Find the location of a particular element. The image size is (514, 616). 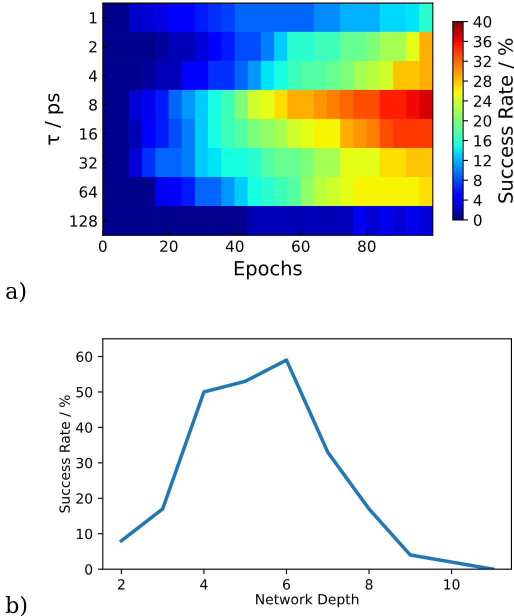

color-bar-label: 8 is located at coordinates (478, 180).